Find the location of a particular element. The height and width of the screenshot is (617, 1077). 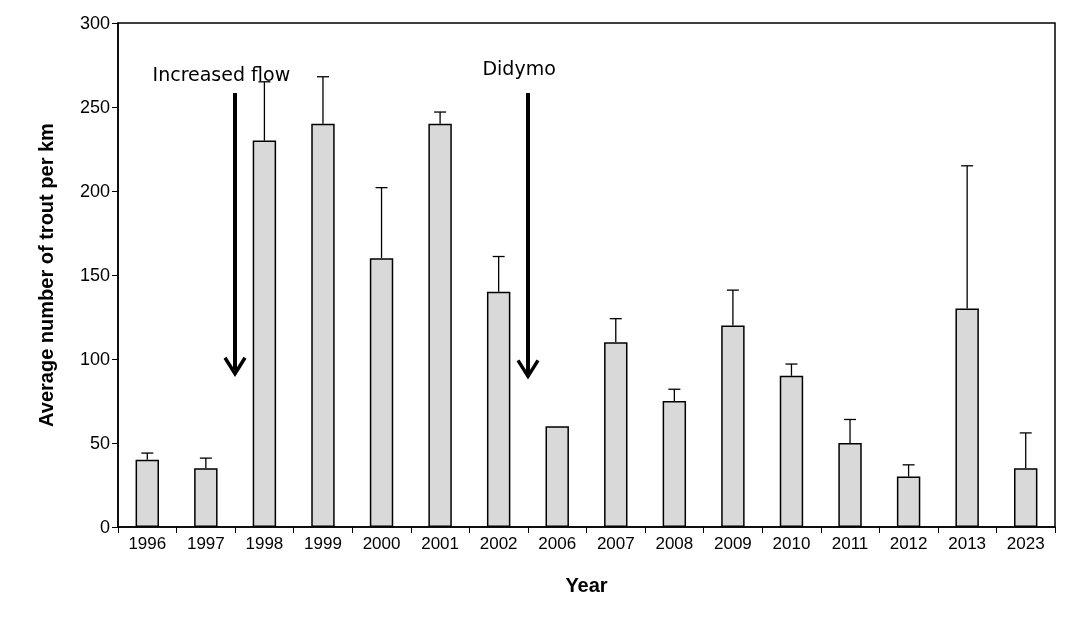

annotation: Increased flow is located at coordinates (221, 74).